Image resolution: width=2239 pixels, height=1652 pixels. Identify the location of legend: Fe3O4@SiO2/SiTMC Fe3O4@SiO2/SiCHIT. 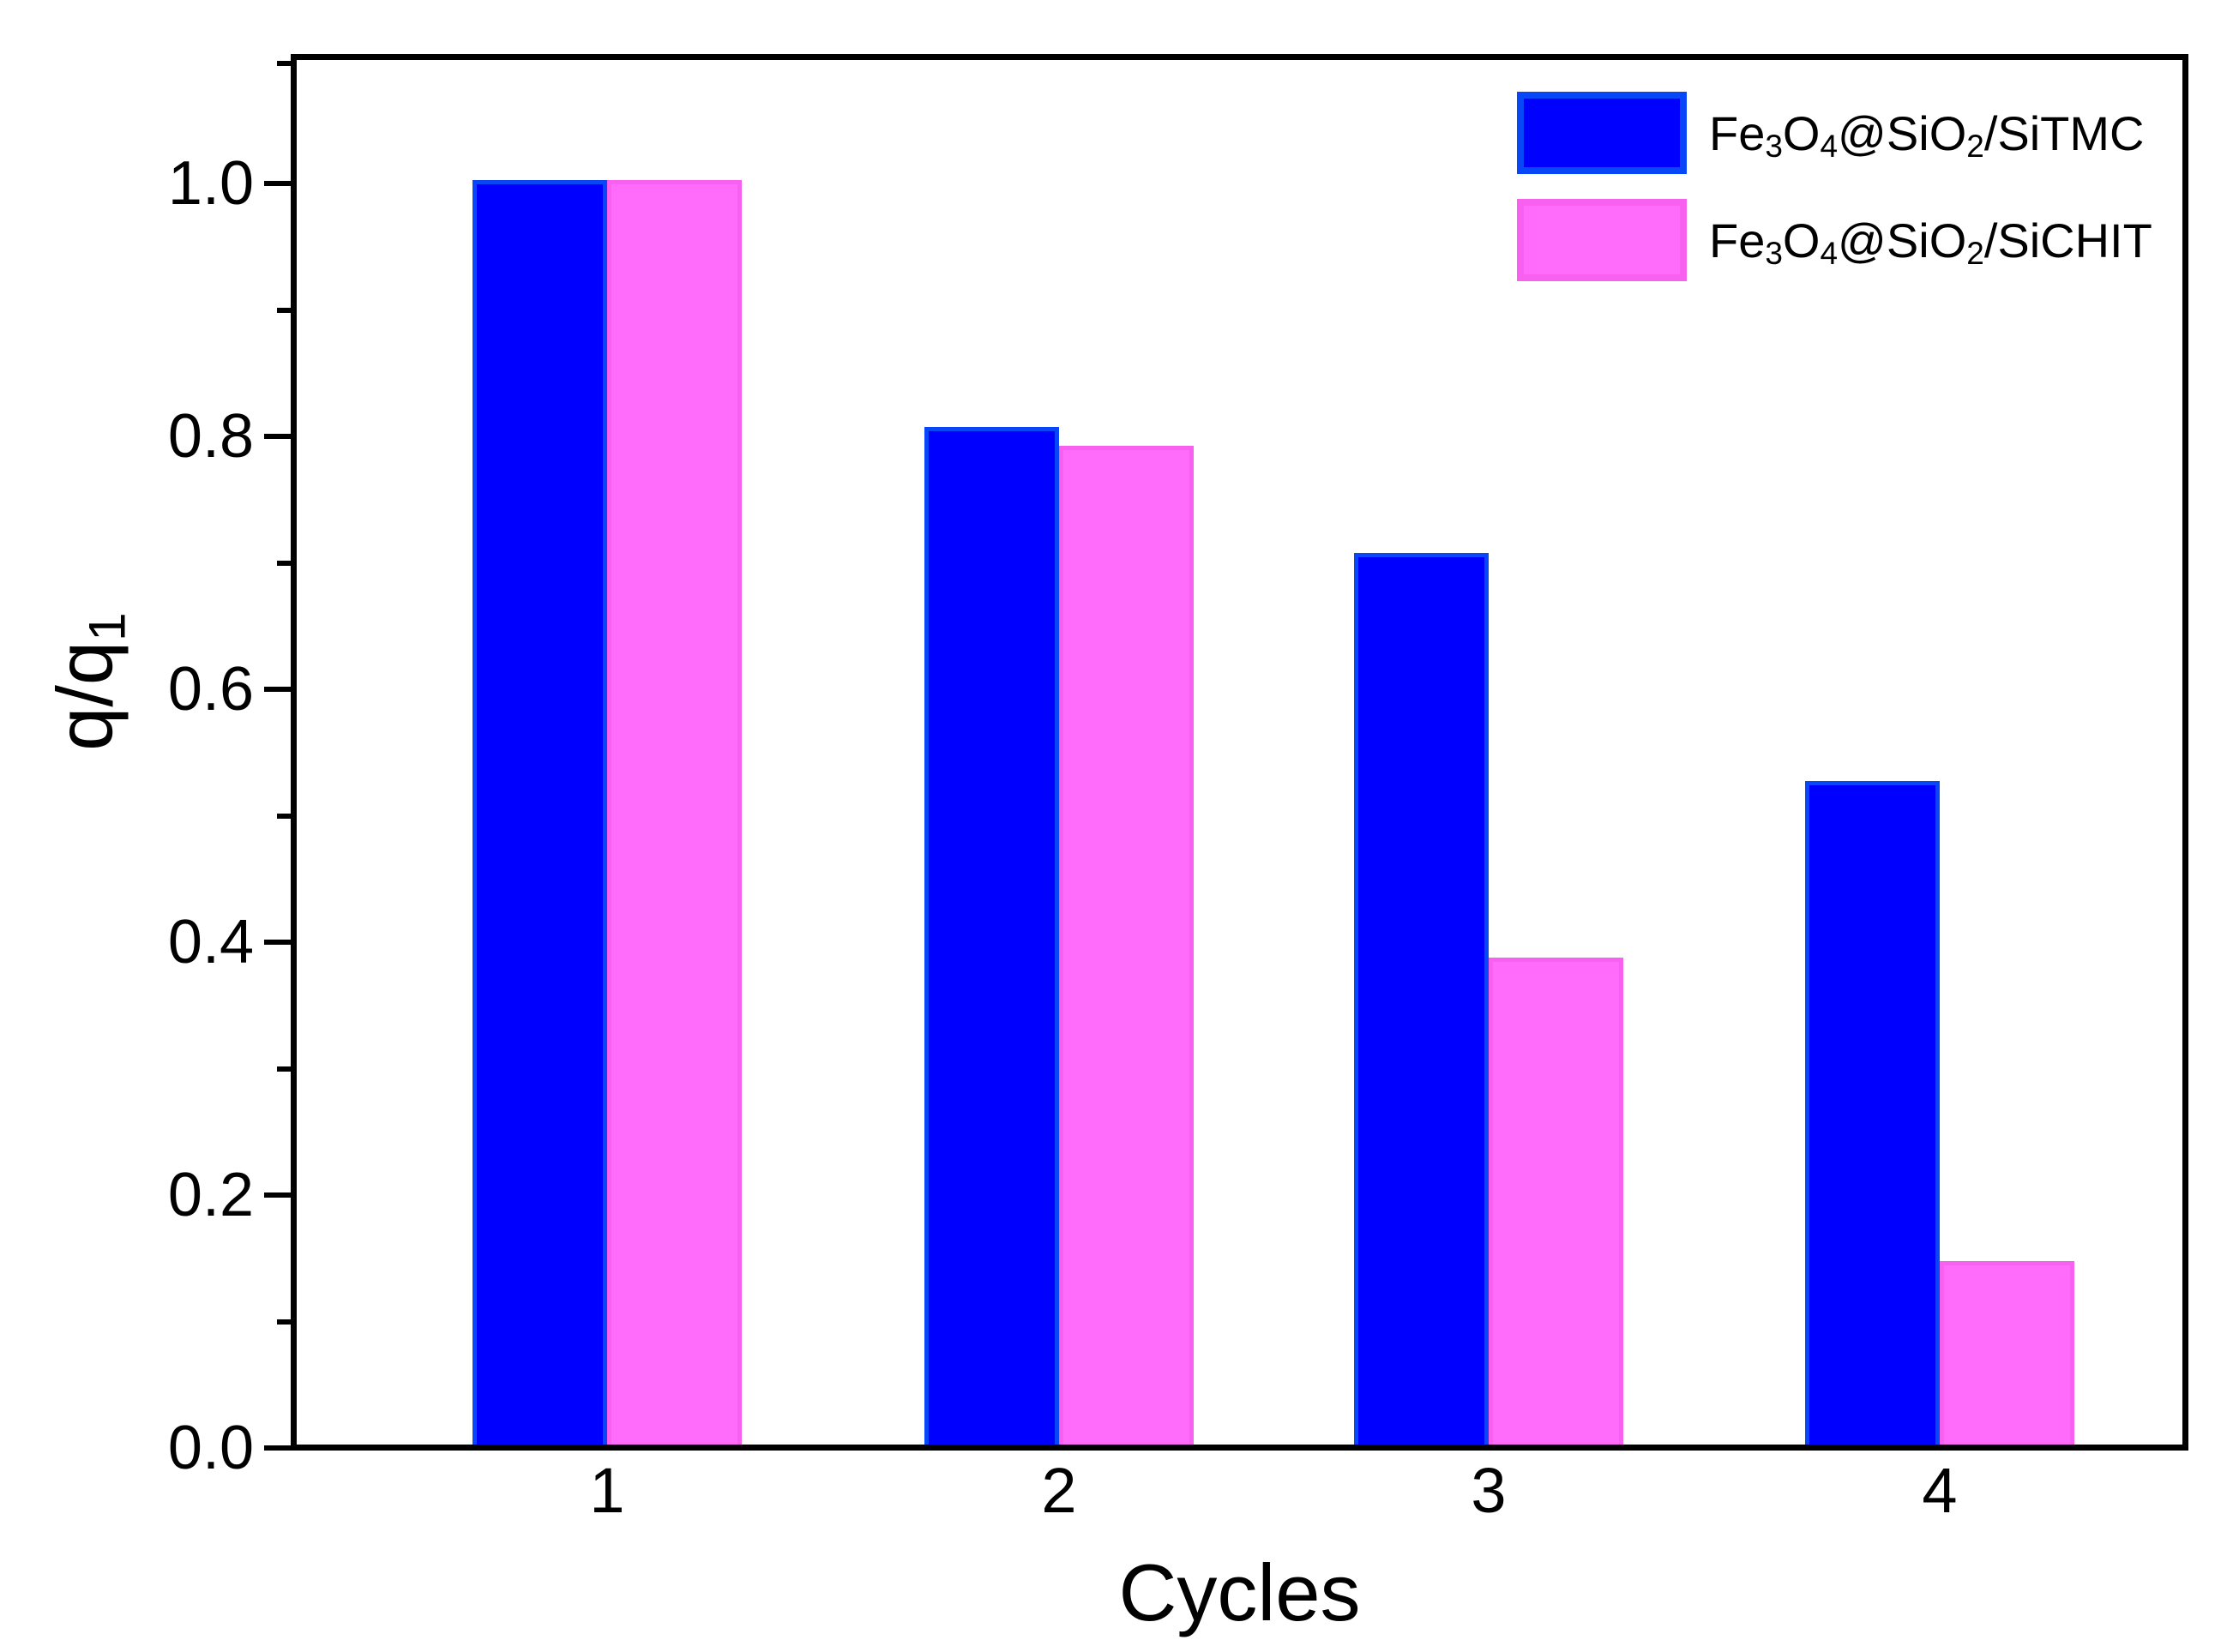
(1834, 199).